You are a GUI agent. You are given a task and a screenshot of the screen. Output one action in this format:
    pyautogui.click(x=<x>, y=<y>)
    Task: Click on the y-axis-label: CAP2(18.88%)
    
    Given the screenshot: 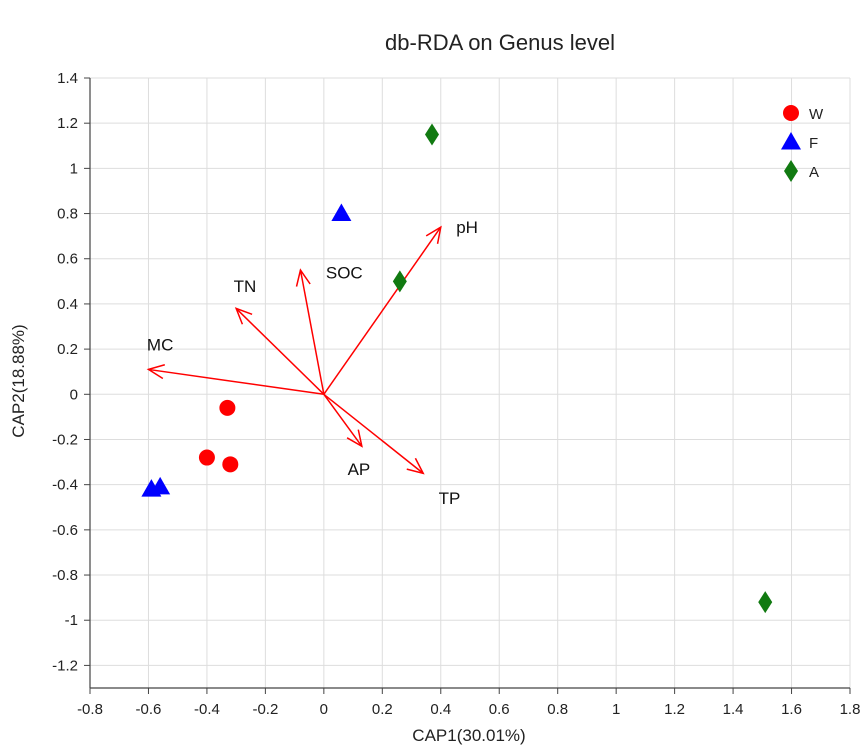 What is the action you would take?
    pyautogui.click(x=18, y=380)
    